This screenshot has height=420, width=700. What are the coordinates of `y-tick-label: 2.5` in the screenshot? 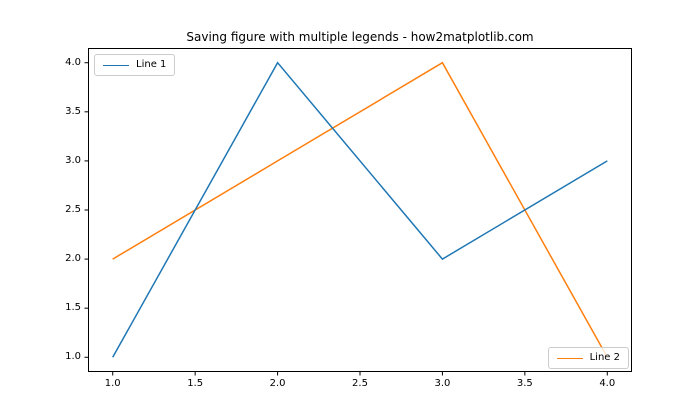 It's located at (73, 209).